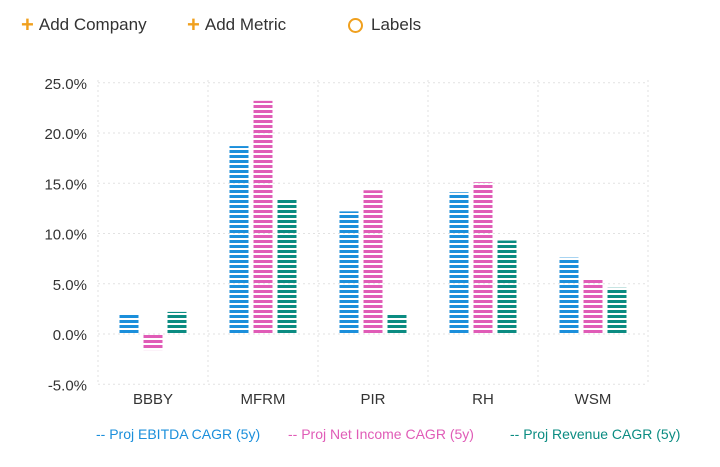 The width and height of the screenshot is (720, 467). Describe the element at coordinates (70, 285) in the screenshot. I see `y-tick-label: 5.0%` at that location.